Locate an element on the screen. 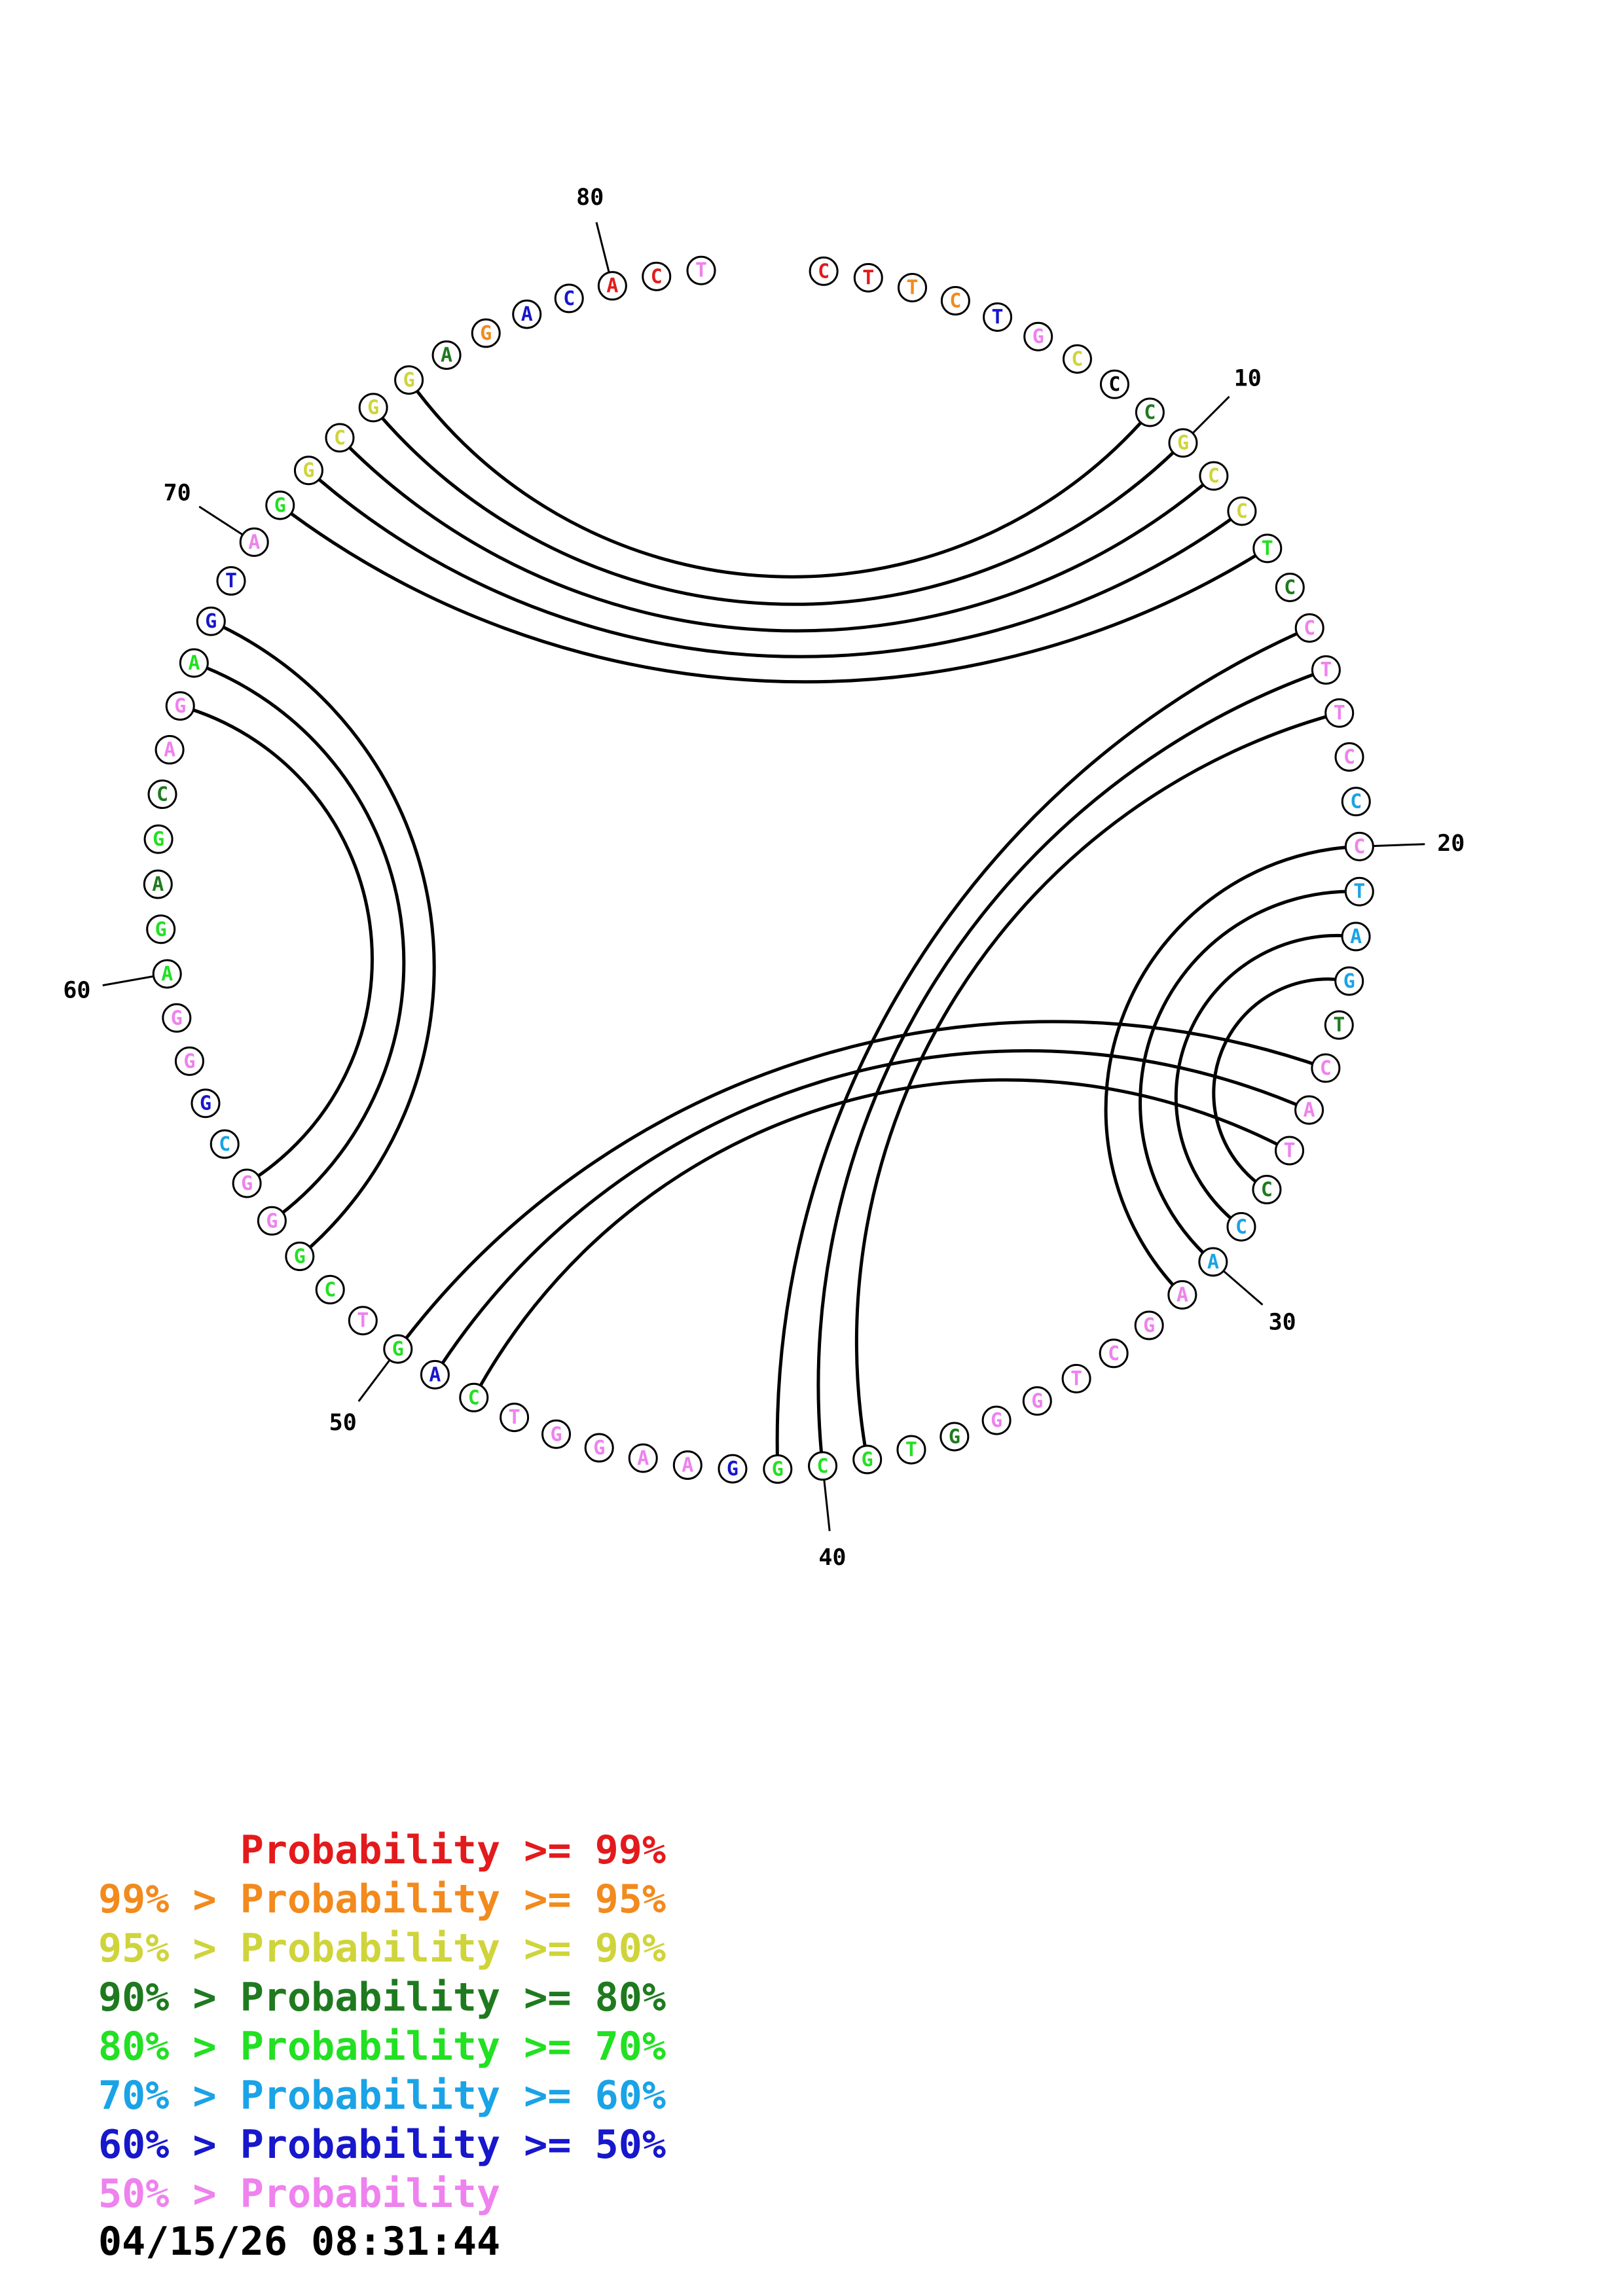 This screenshot has height=2296, width=1623. legend-row: 50% > Probability is located at coordinates (382, 2194).